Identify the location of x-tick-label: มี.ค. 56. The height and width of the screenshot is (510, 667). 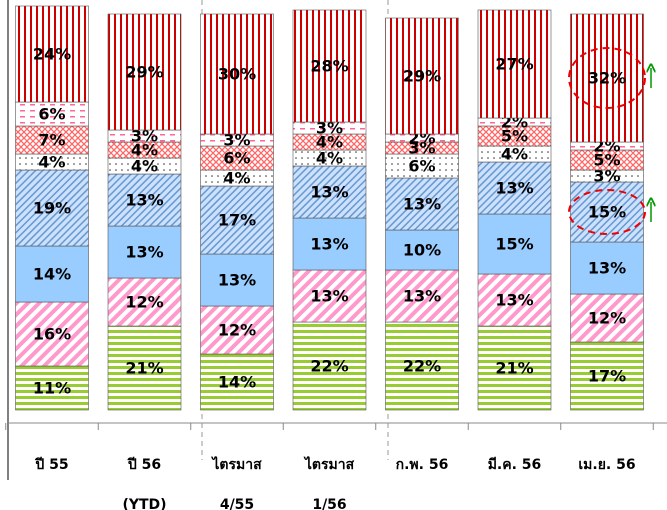
(515, 465).